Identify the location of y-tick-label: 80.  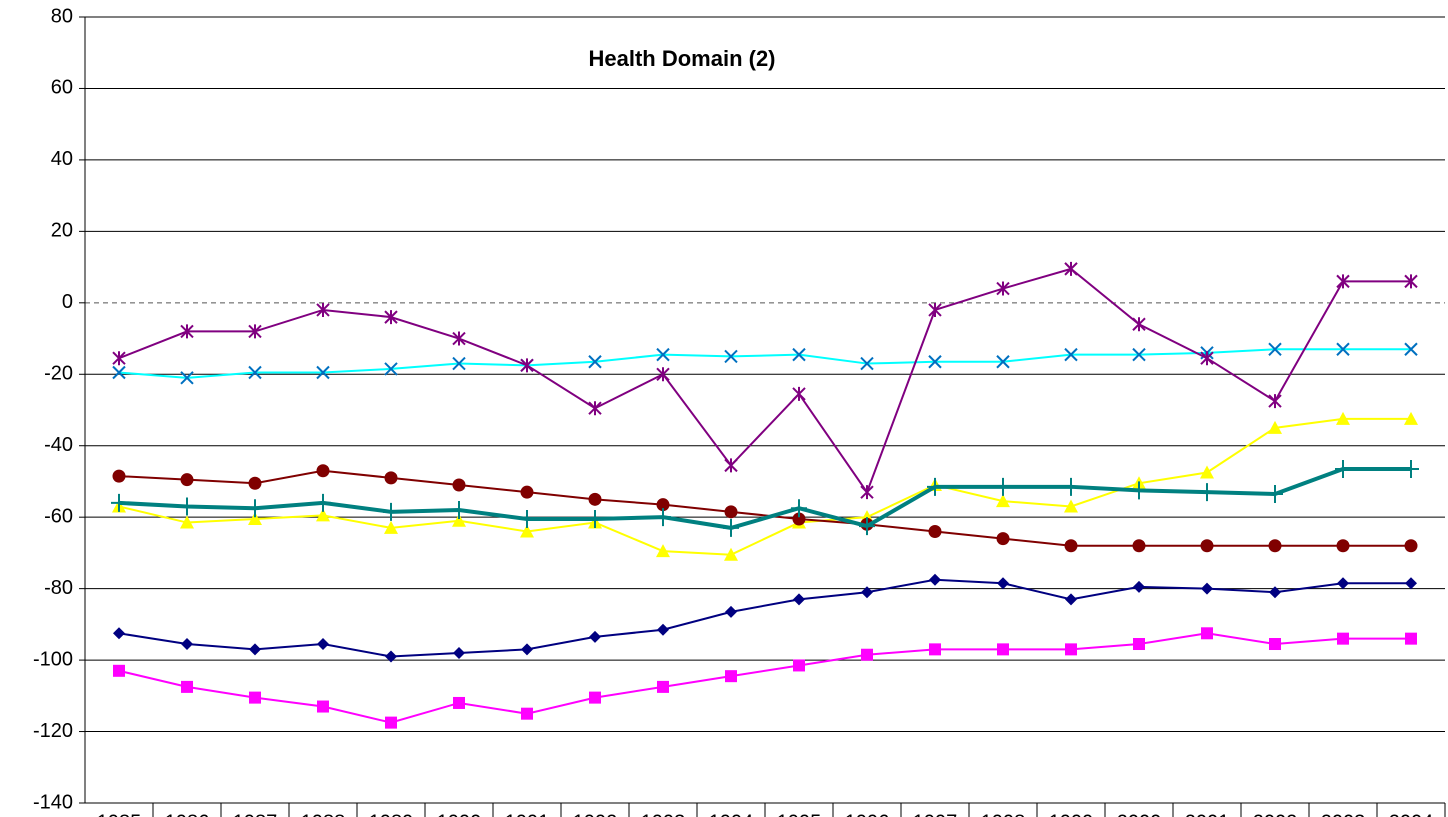
(62, 16).